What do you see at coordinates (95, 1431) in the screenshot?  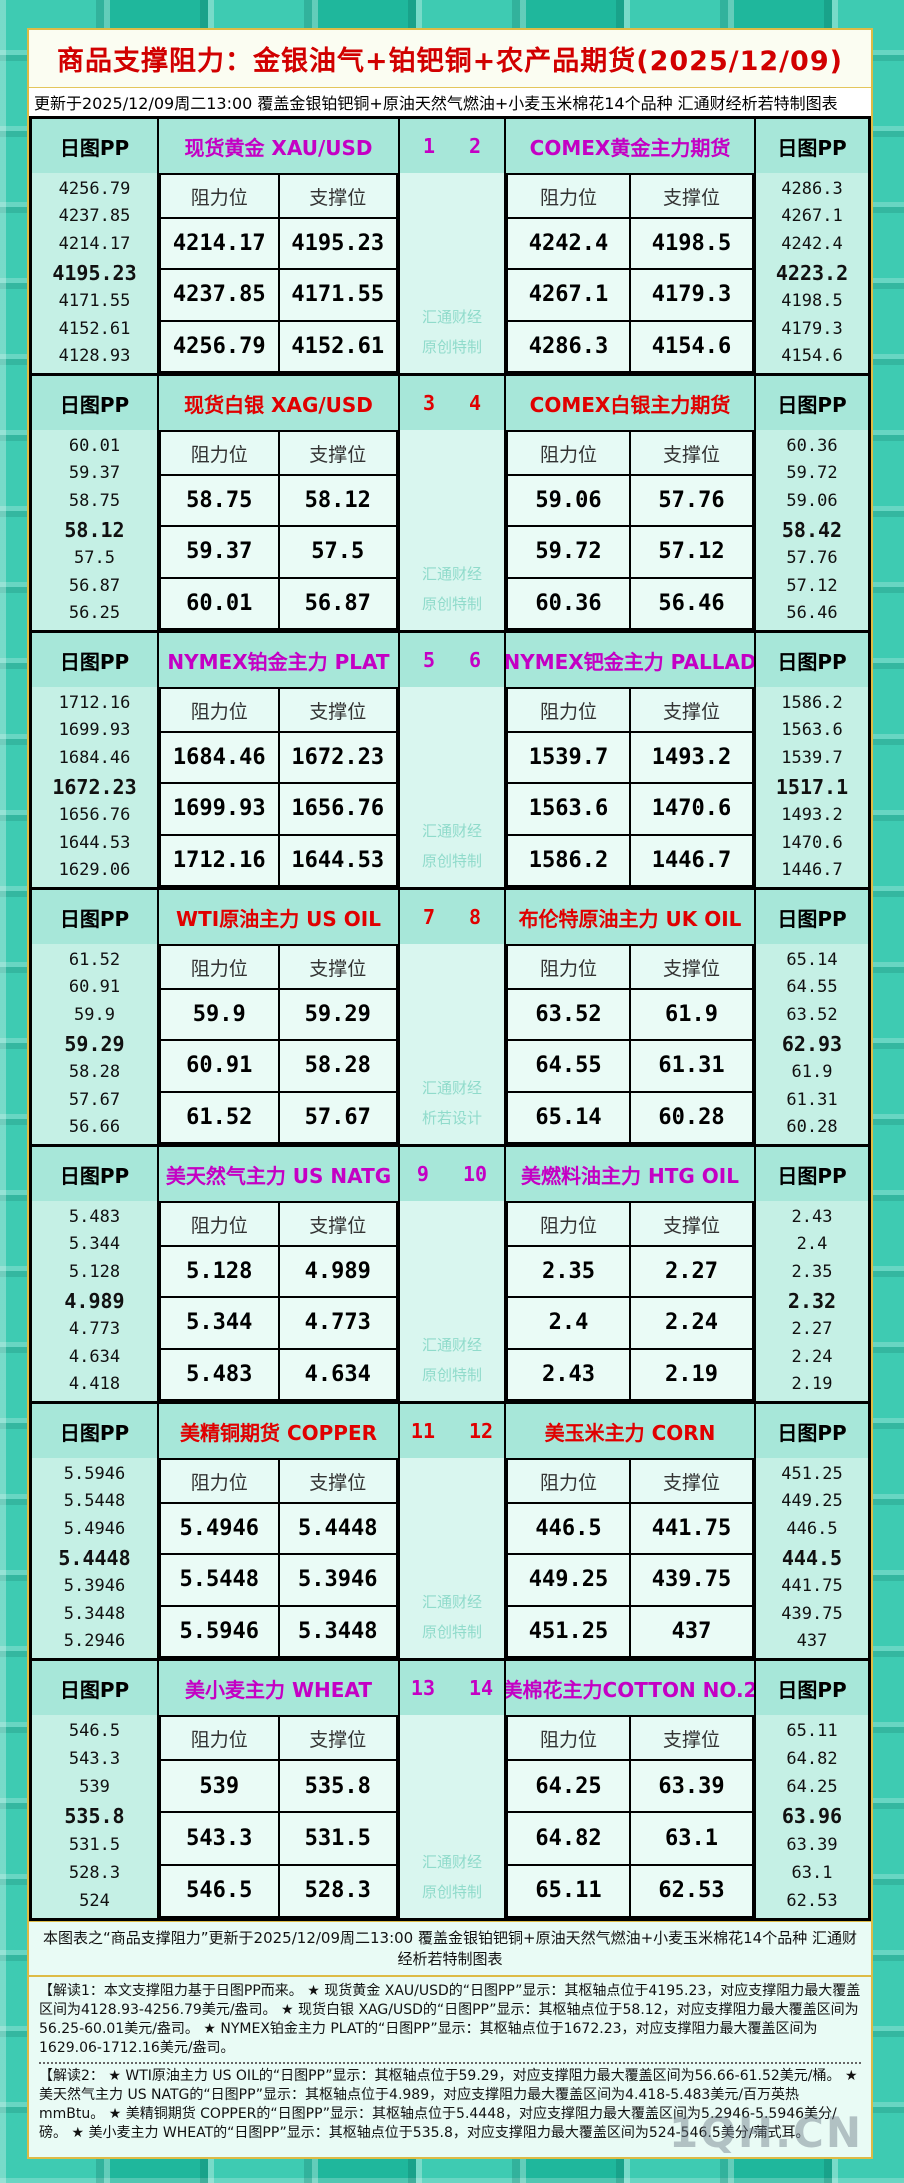 I see `pp-header-left: 日图PP` at bounding box center [95, 1431].